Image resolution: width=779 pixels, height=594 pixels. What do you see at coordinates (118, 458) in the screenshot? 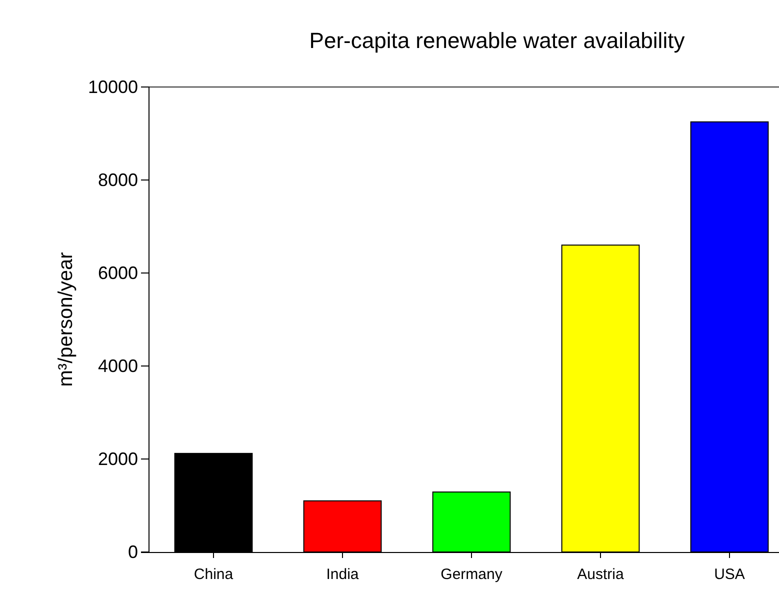
I see `y-tick-label: 2000` at bounding box center [118, 458].